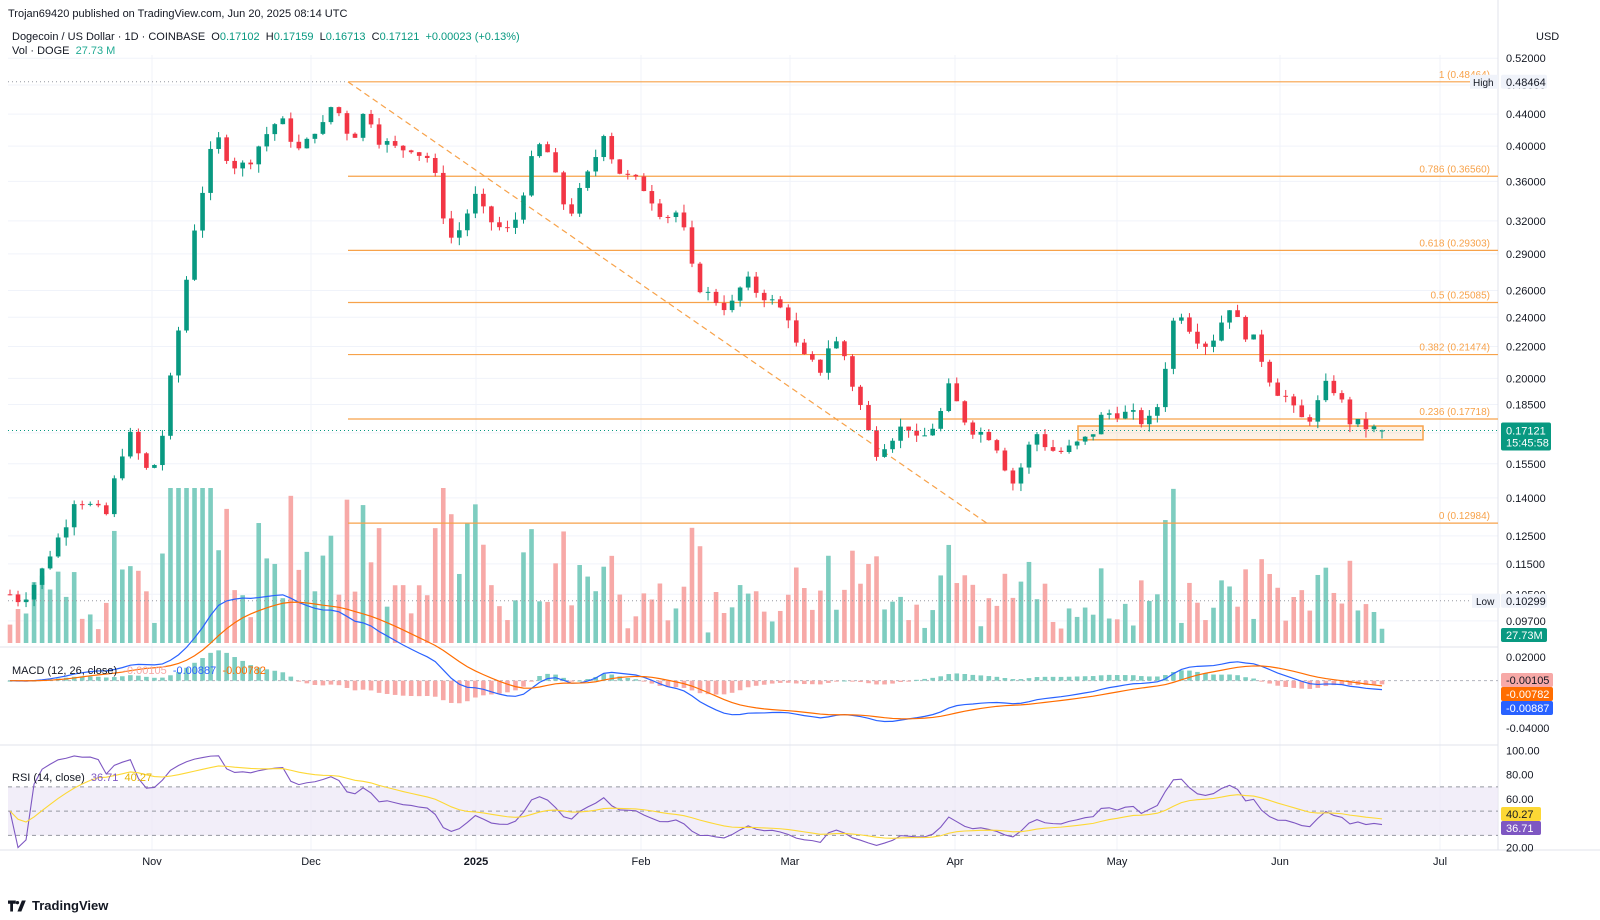 This screenshot has height=920, width=1600. What do you see at coordinates (696, 802) in the screenshot?
I see `rsi-line` at bounding box center [696, 802].